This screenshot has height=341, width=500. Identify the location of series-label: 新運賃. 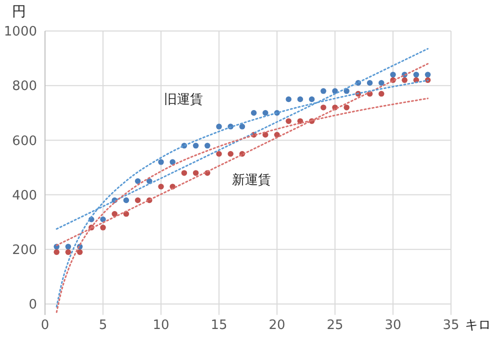
(252, 180).